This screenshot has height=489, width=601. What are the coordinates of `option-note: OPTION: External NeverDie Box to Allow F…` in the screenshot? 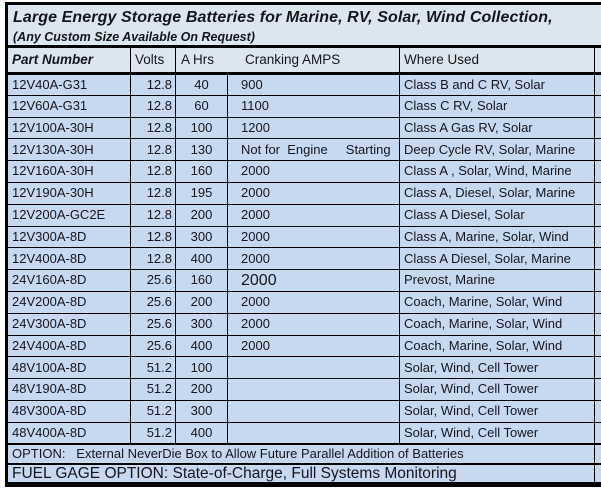 It's located at (300, 454).